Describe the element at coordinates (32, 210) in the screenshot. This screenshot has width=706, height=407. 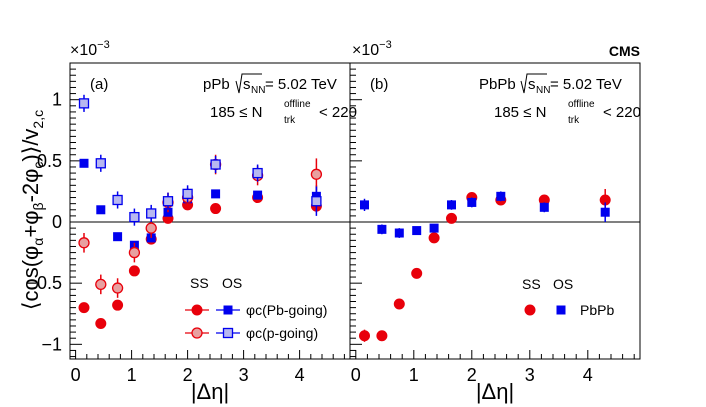
I see `y-axis-title: ⟨cos(φα+φβ-2φc)⟩/v2,c` at that location.